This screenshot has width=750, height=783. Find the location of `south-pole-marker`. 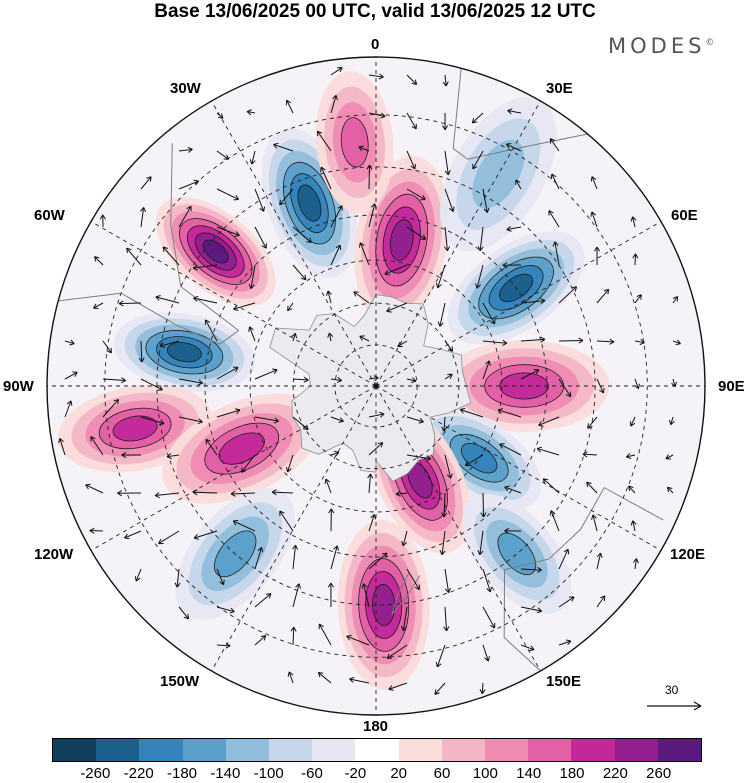

south-pole-marker is located at coordinates (376, 386).